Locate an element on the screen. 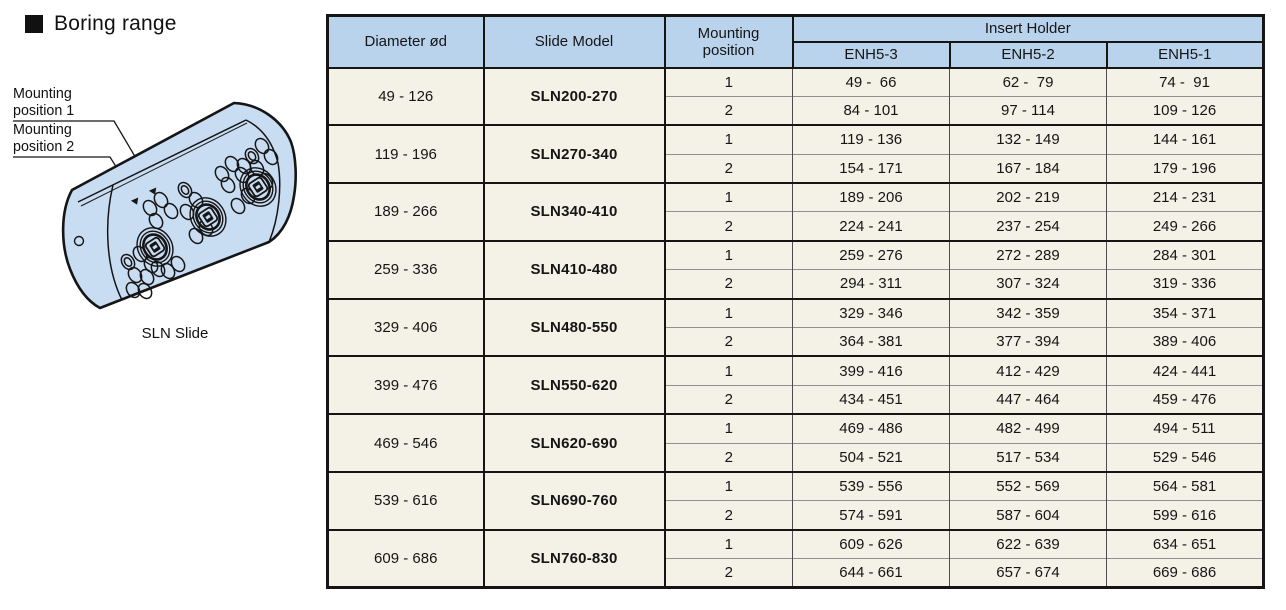 The width and height of the screenshot is (1286, 610). enh5-2-range-cell: 97 - 114 is located at coordinates (1028, 110).